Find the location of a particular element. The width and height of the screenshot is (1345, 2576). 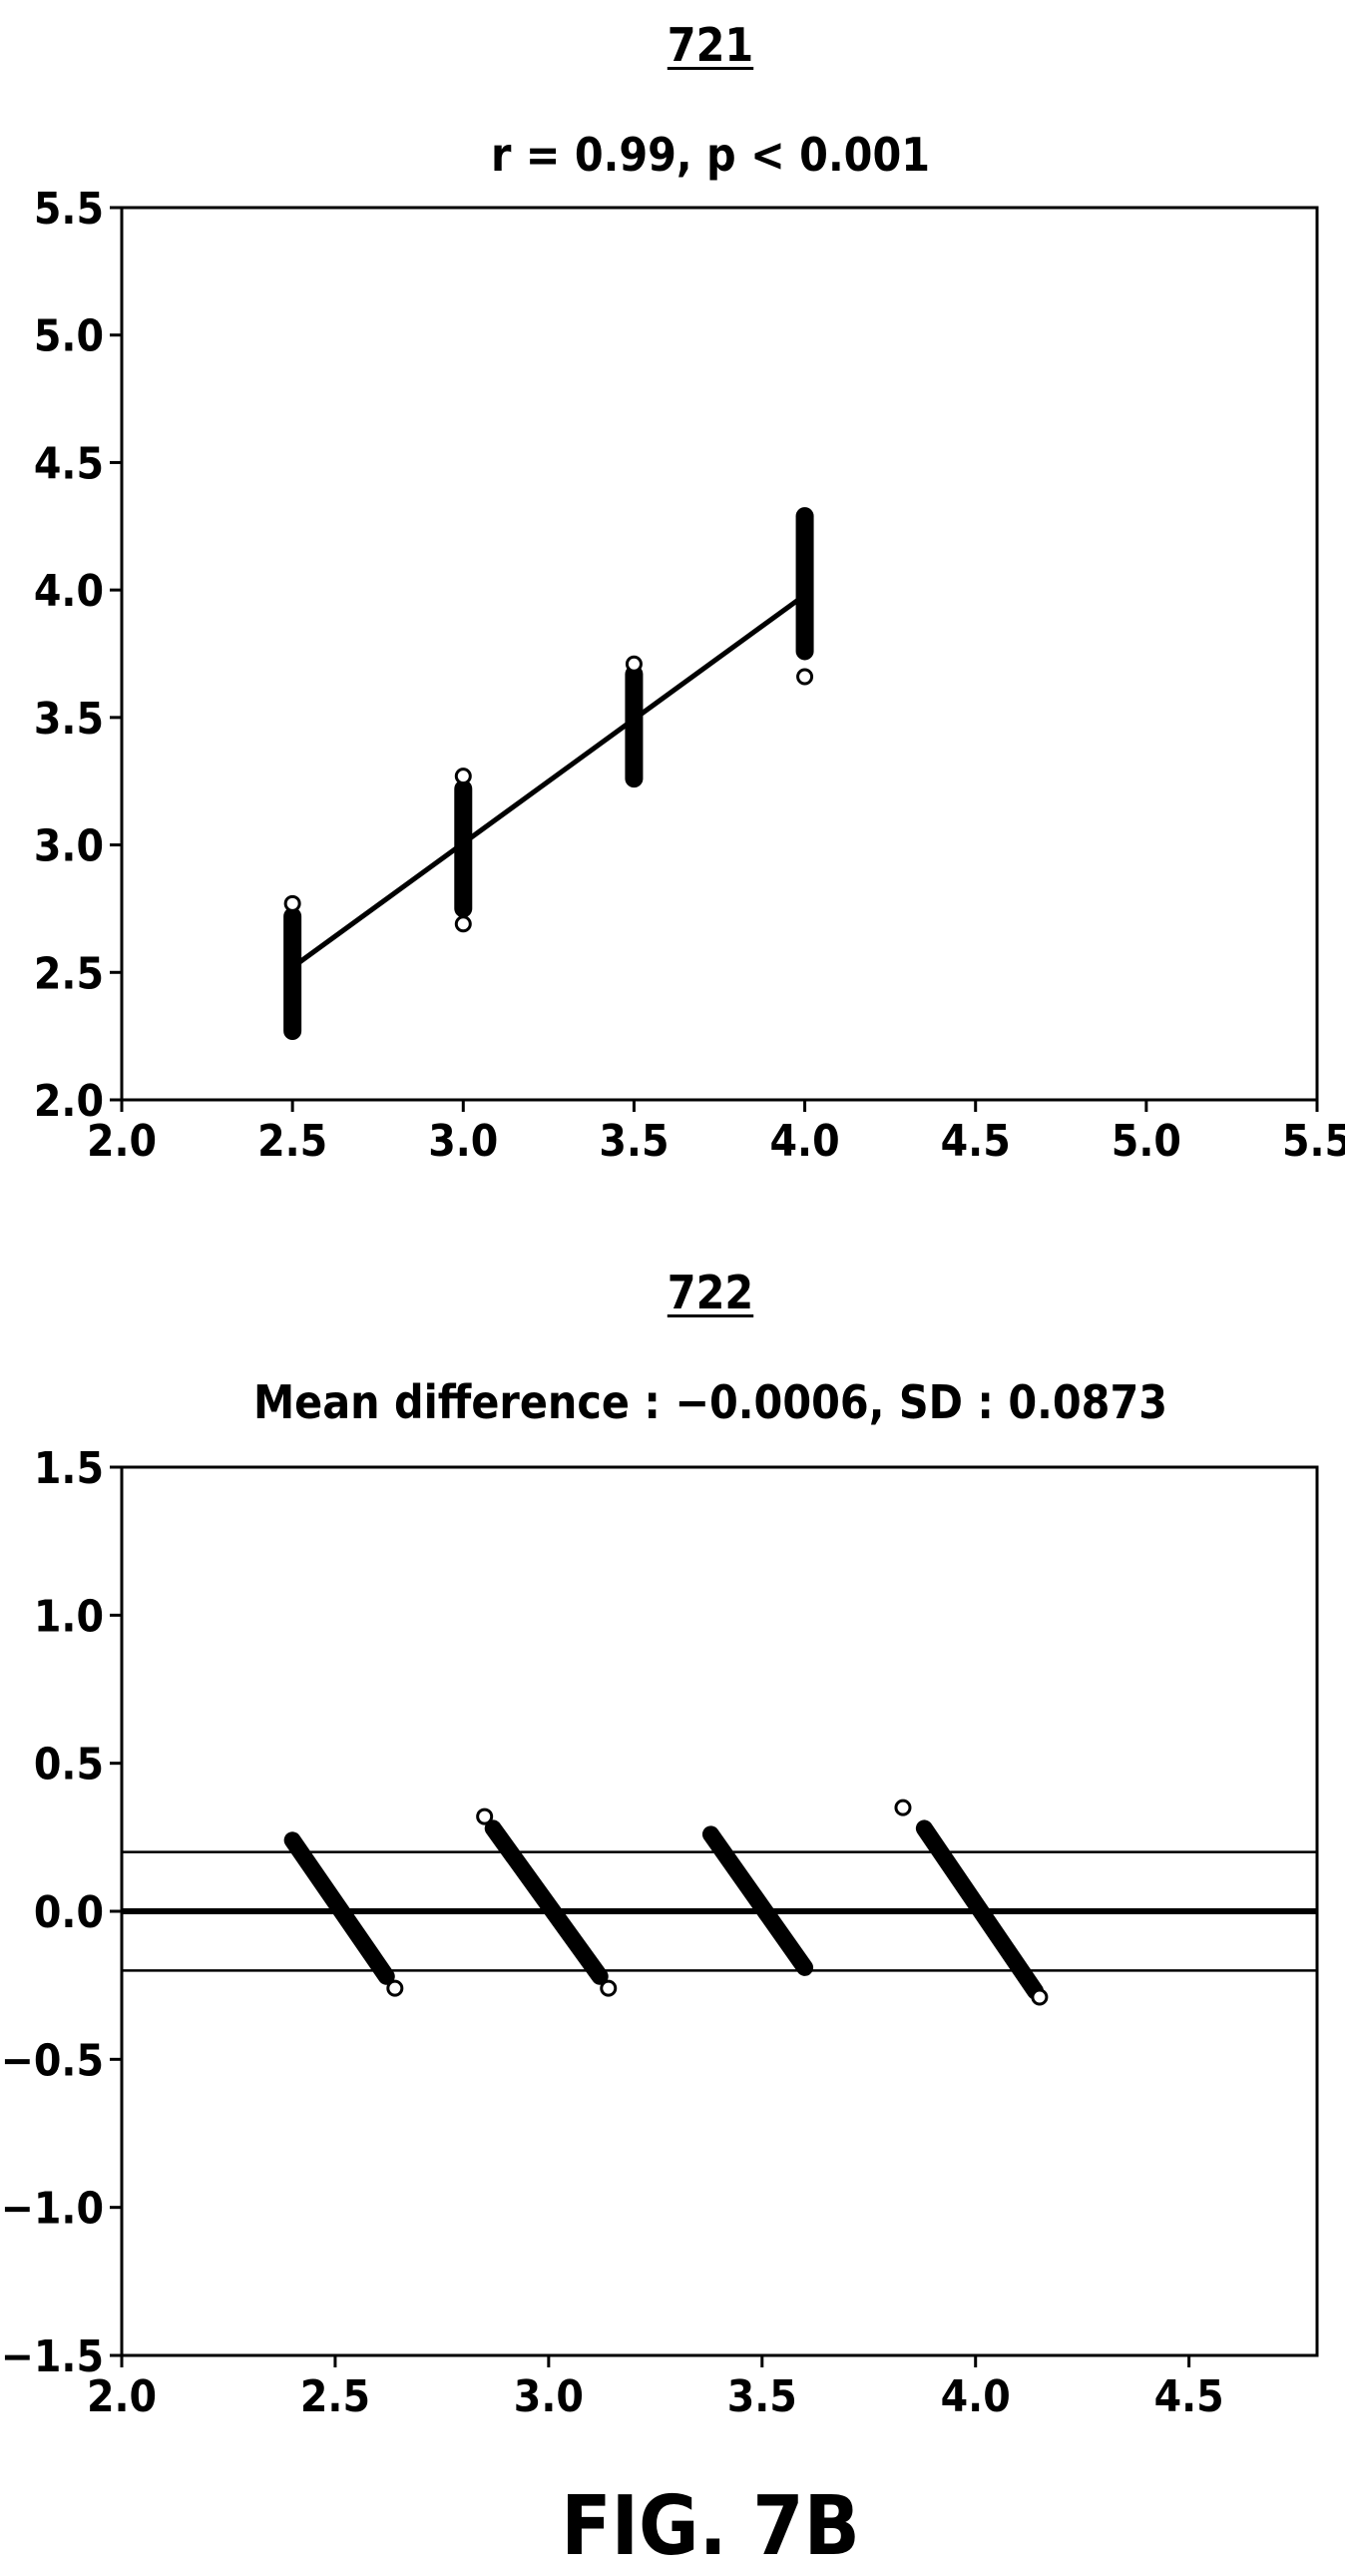

chart-722-xtick-label: 2.0 is located at coordinates (122, 2396).